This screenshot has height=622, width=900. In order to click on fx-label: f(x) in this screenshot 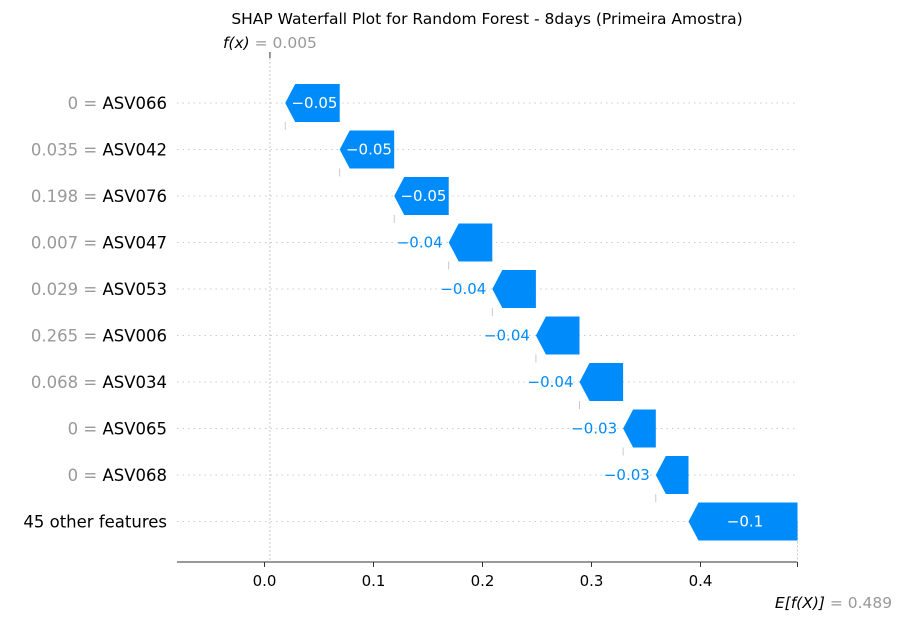, I will do `click(236, 43)`.